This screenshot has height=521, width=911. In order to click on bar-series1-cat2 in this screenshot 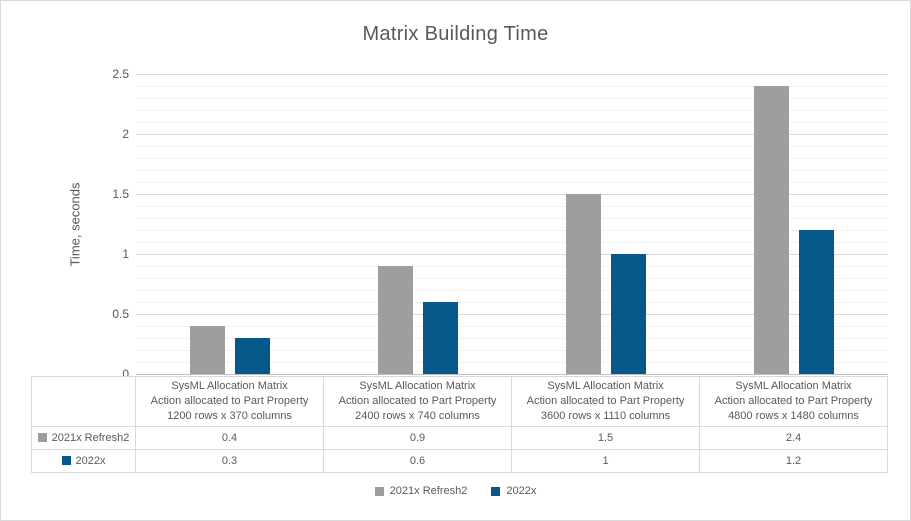, I will do `click(628, 314)`.